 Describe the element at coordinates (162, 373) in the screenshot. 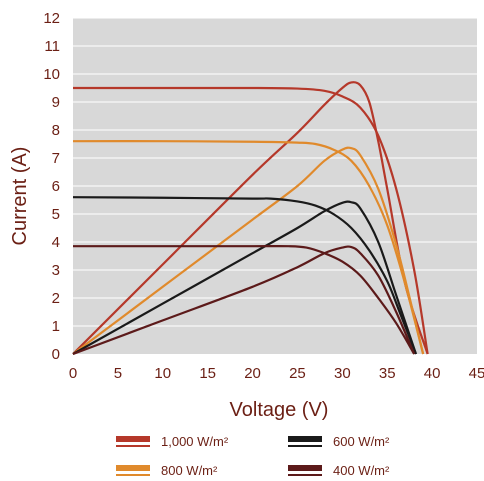

I see `x-tick-label: 10` at that location.